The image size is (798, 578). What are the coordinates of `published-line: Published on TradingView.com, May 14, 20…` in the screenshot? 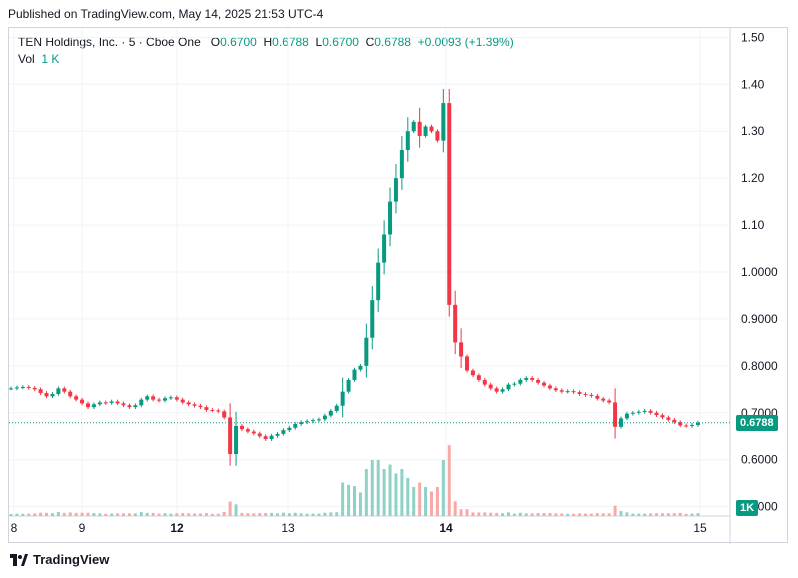 It's located at (166, 14).